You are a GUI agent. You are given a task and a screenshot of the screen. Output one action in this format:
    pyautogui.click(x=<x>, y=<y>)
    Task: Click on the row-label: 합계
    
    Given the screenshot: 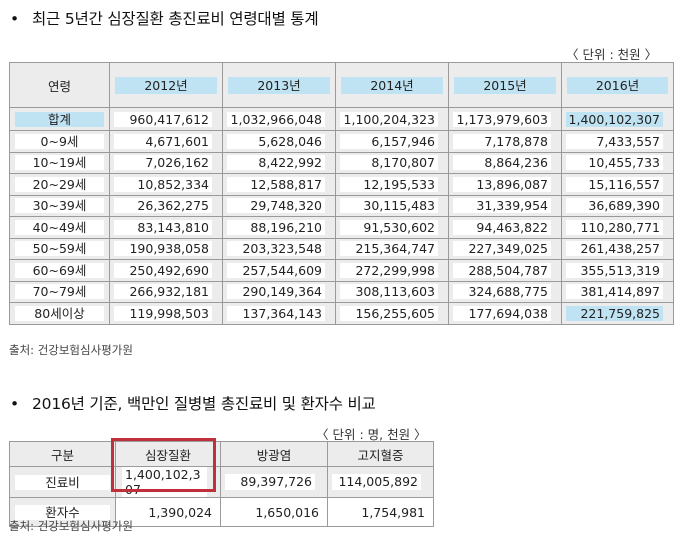 What is the action you would take?
    pyautogui.click(x=59, y=119)
    